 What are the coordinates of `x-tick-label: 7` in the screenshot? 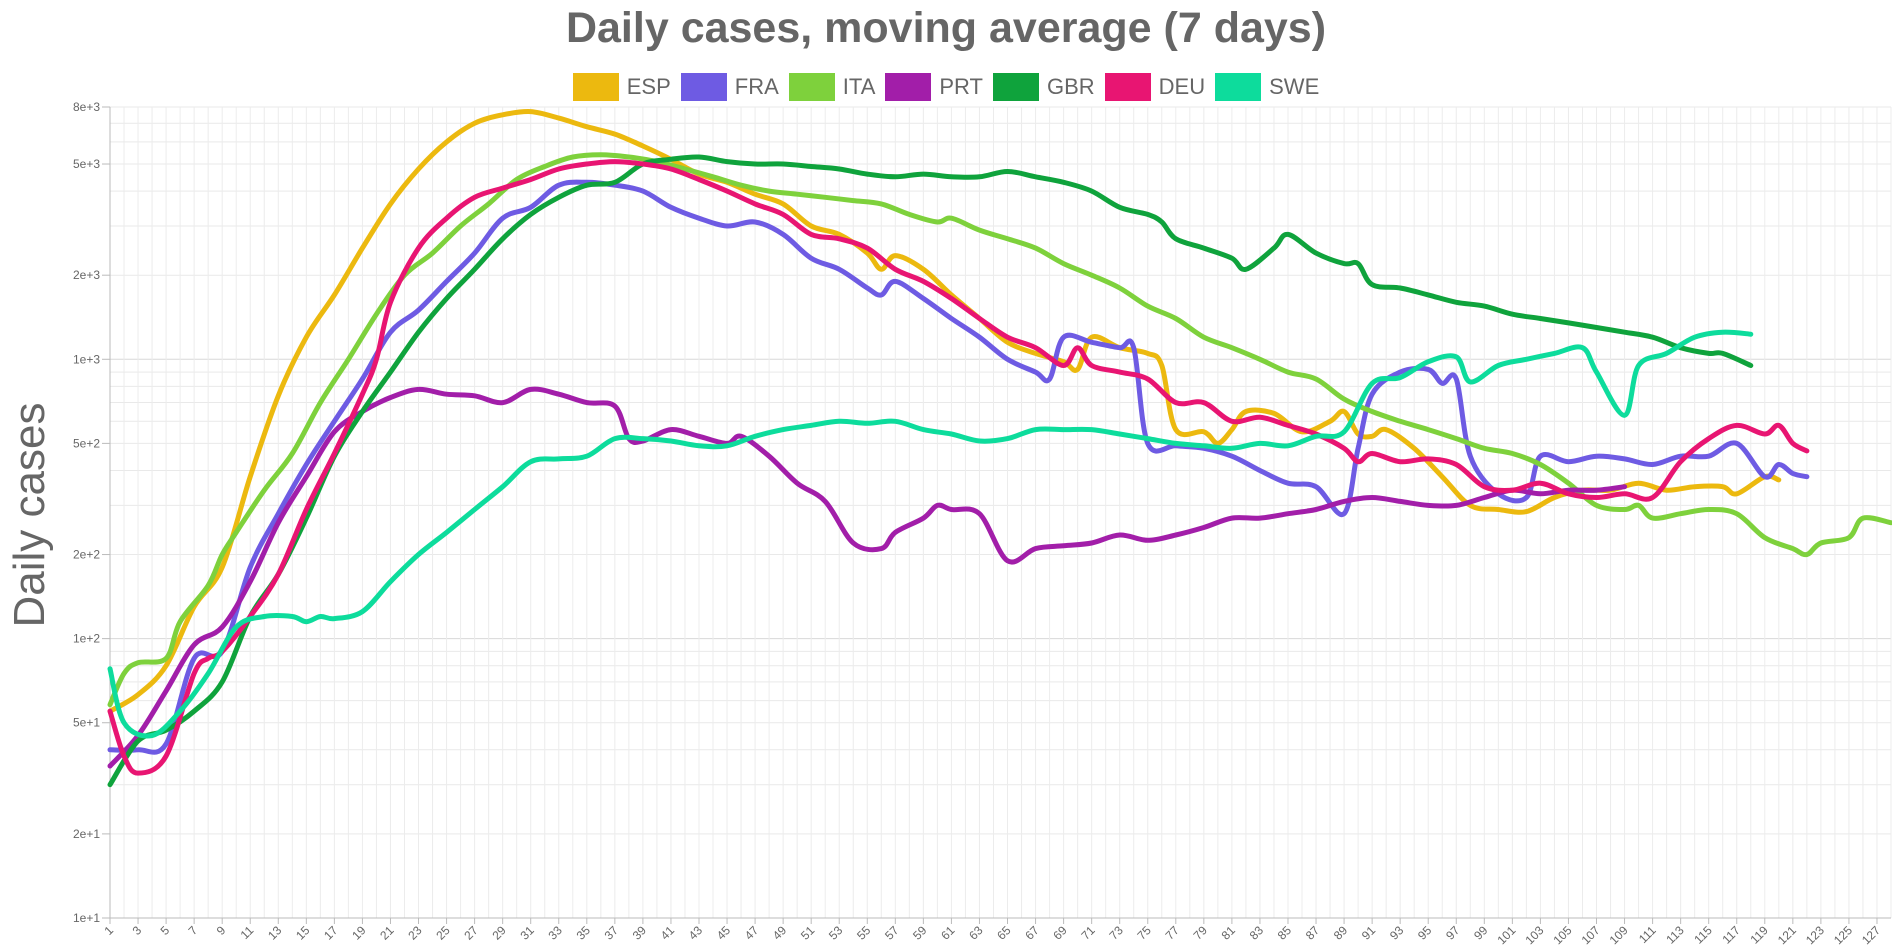 It's located at (193, 930).